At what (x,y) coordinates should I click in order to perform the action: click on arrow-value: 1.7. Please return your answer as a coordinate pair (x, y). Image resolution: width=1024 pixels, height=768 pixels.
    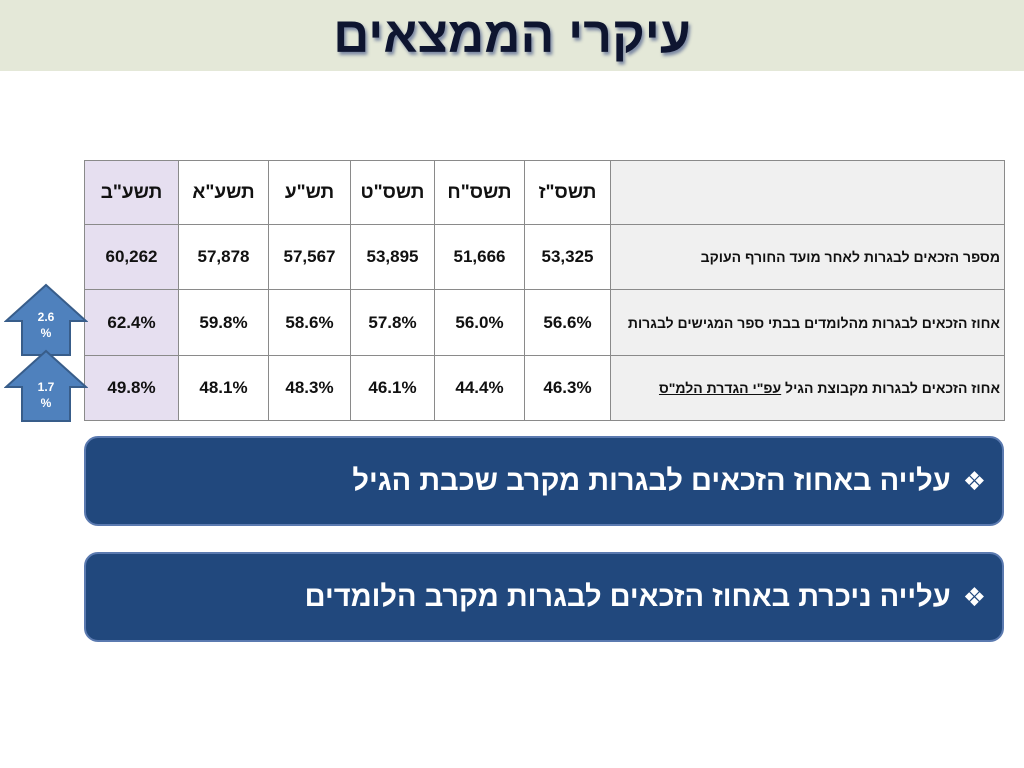
    Looking at the image, I should click on (46, 387).